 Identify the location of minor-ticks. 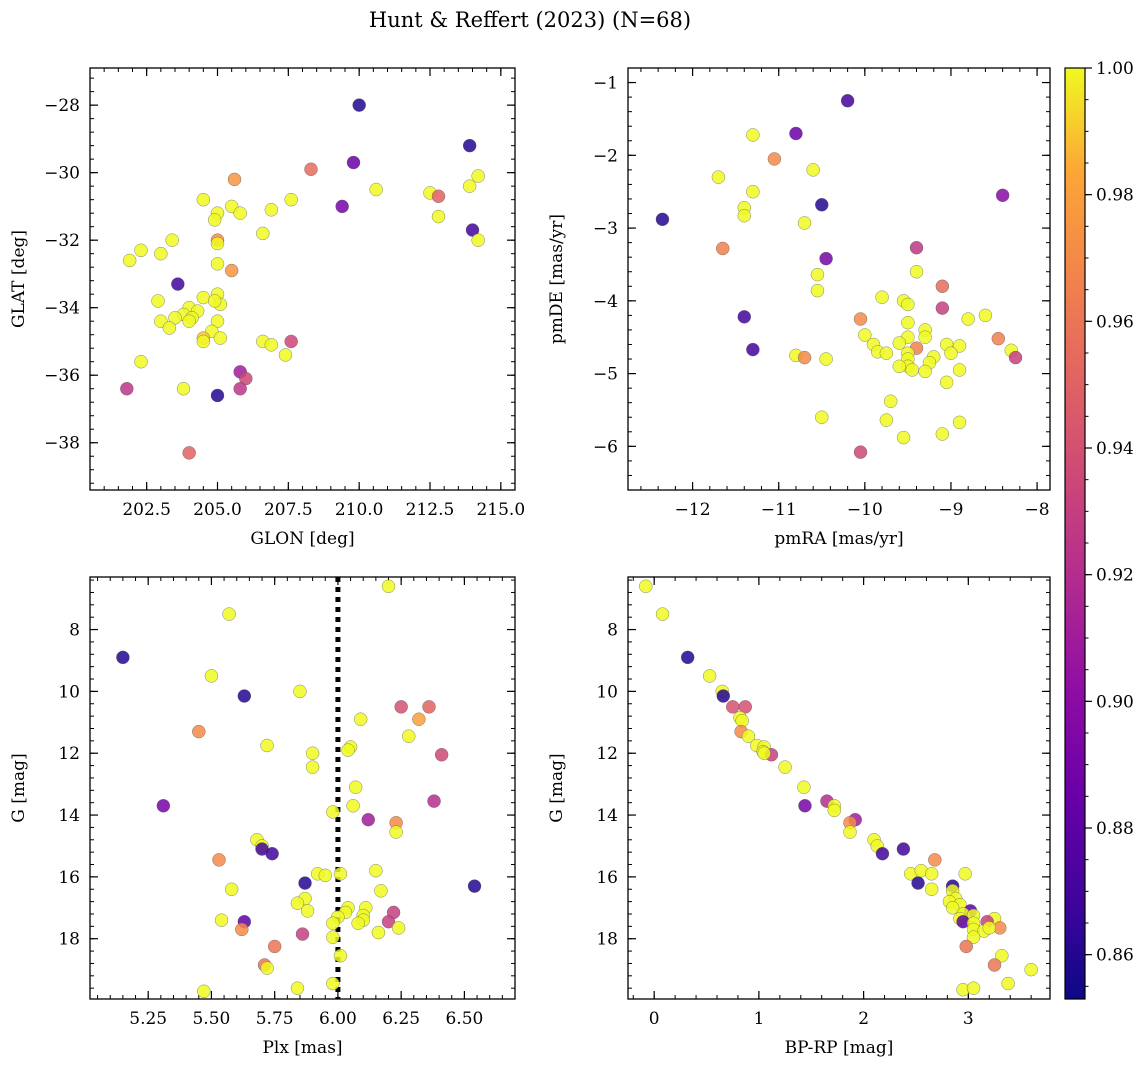
(839, 279).